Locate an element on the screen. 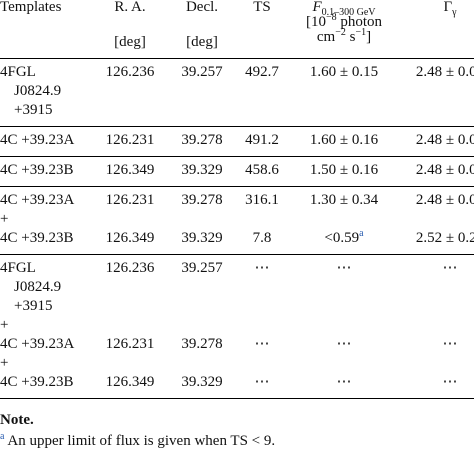  cell-value: 126.236 is located at coordinates (130, 72).